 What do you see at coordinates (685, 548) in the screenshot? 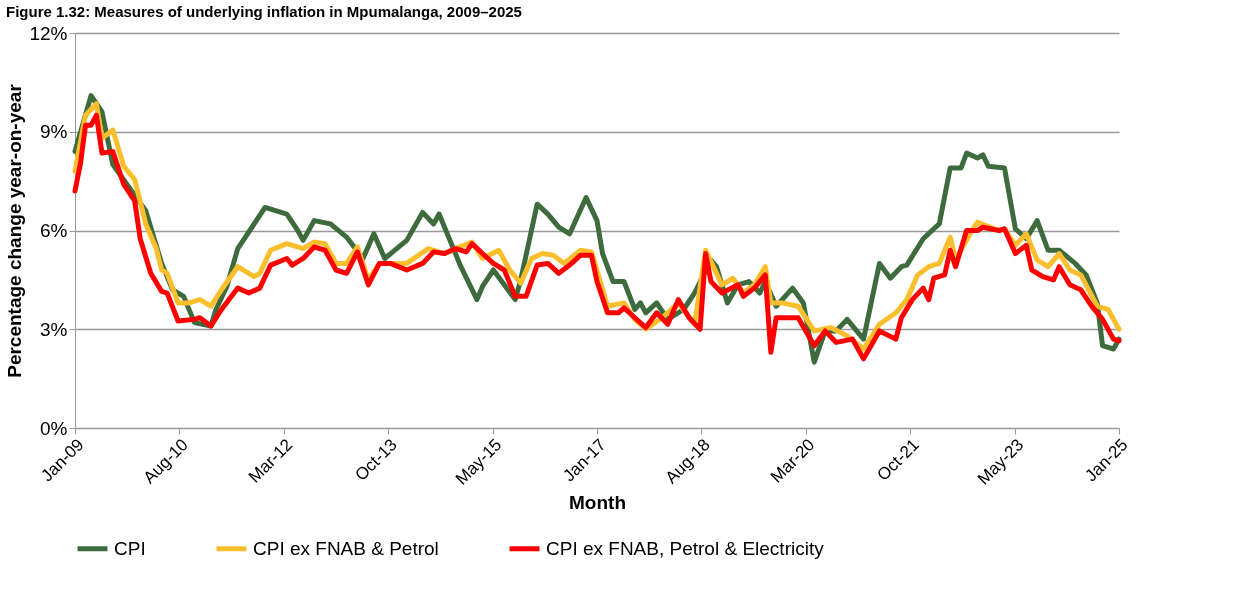
I see `legend-label: CPI ex FNAB, Petrol & Electricity` at bounding box center [685, 548].